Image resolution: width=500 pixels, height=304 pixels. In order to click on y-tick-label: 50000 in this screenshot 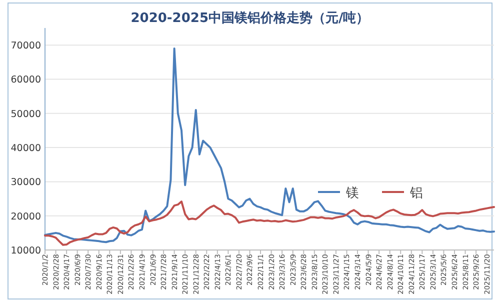, I will do `click(25, 114)`.